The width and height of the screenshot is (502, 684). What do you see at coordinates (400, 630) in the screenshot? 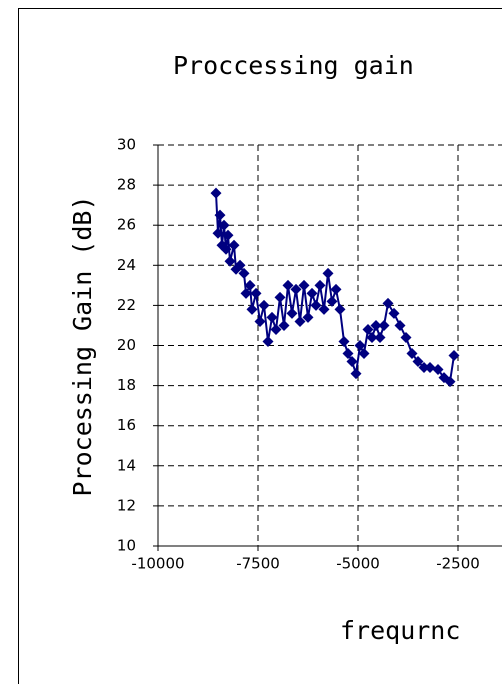
I see `x-axis-label: frequrnc` at bounding box center [400, 630].